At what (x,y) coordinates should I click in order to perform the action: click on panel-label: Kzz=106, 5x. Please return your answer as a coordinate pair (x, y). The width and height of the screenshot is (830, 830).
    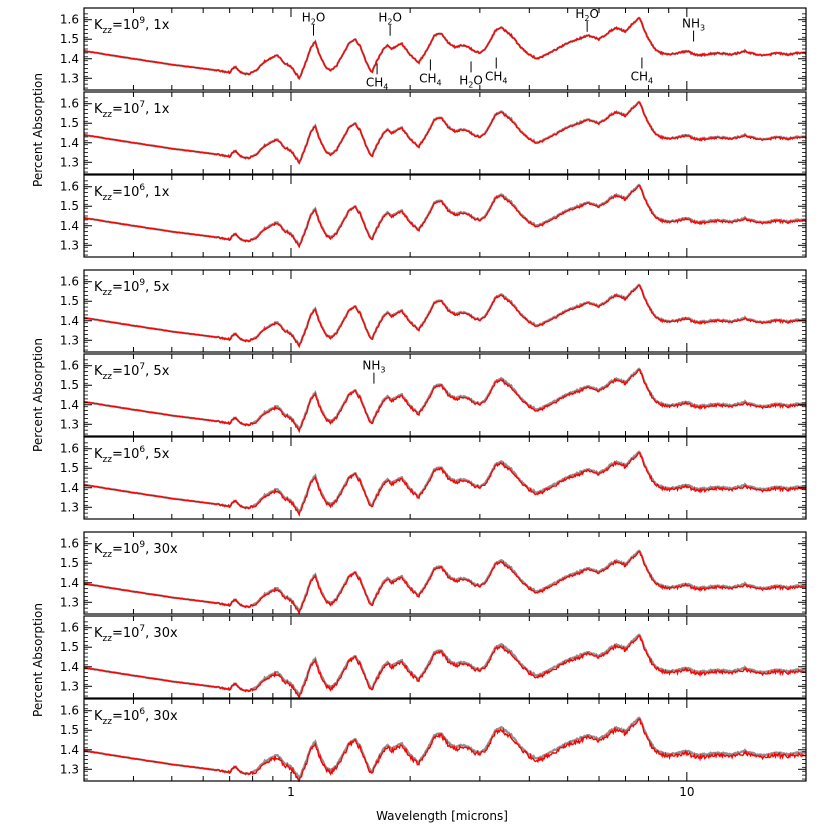
    Looking at the image, I should click on (132, 455).